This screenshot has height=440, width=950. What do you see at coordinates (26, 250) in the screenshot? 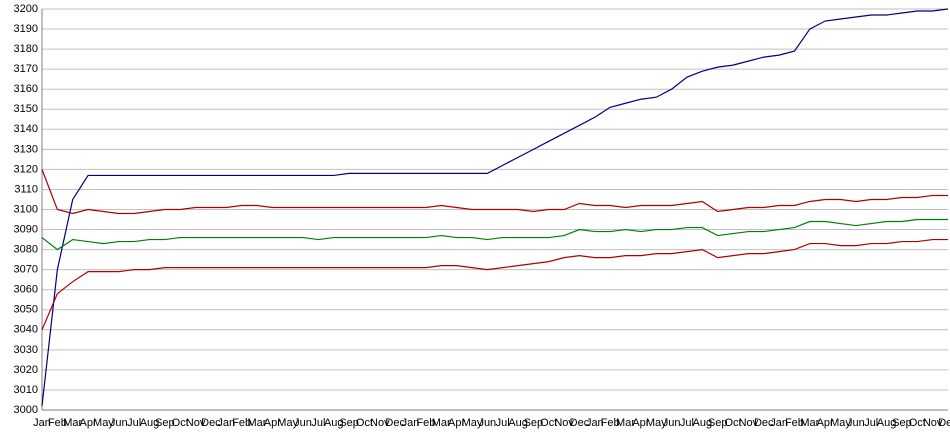
I see `y-tick-label: 3080` at bounding box center [26, 250].